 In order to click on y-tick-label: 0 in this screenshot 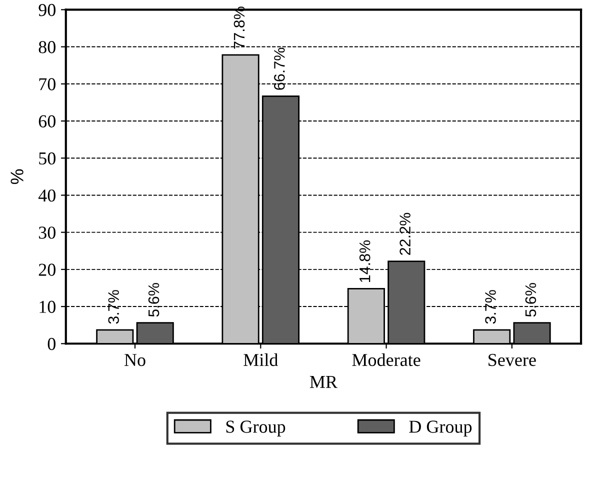, I will do `click(52, 344)`.